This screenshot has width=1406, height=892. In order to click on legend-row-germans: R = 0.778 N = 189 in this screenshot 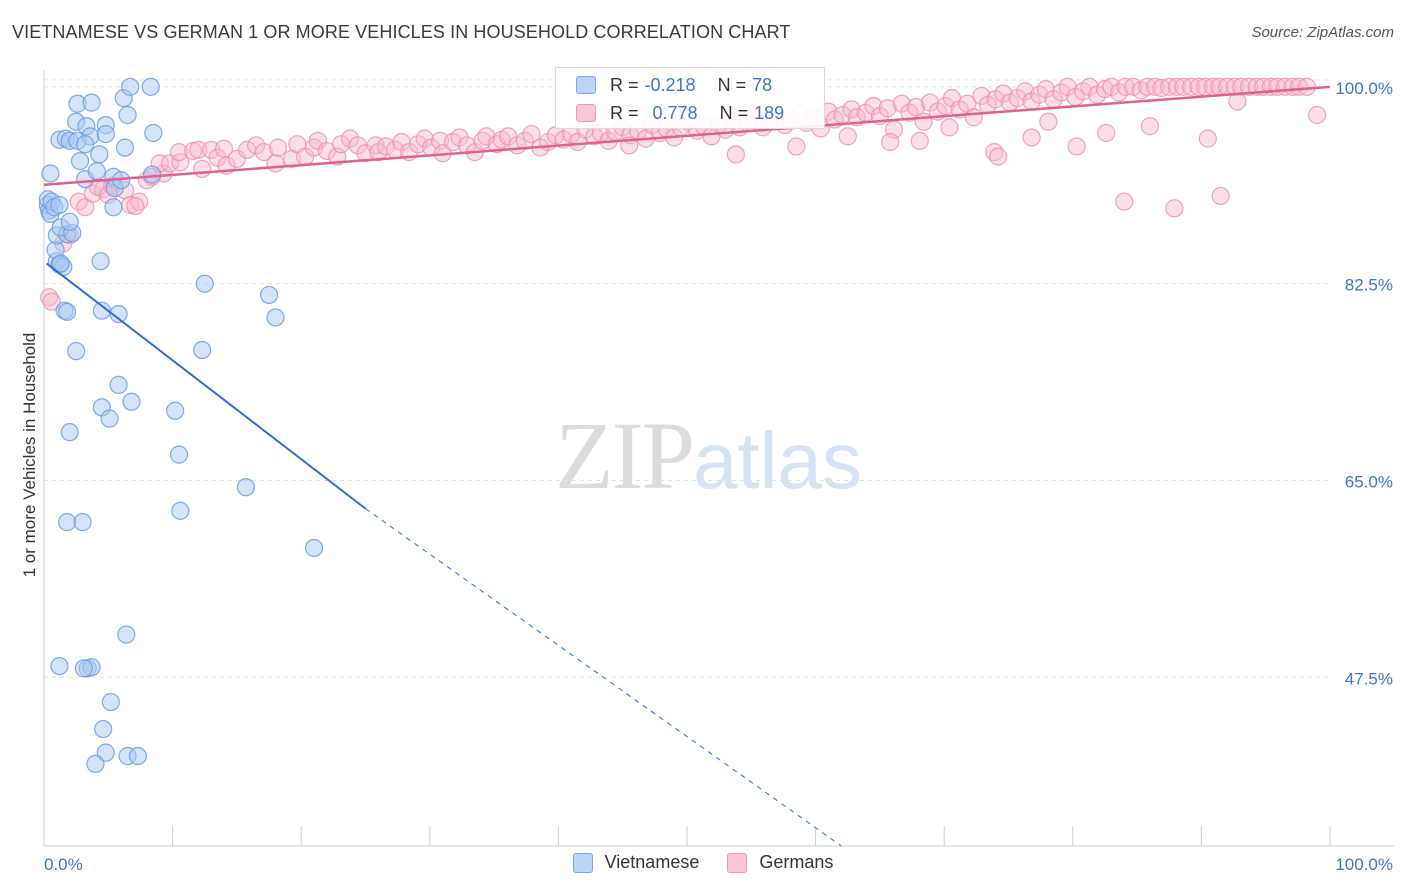, I will do `click(680, 113)`.